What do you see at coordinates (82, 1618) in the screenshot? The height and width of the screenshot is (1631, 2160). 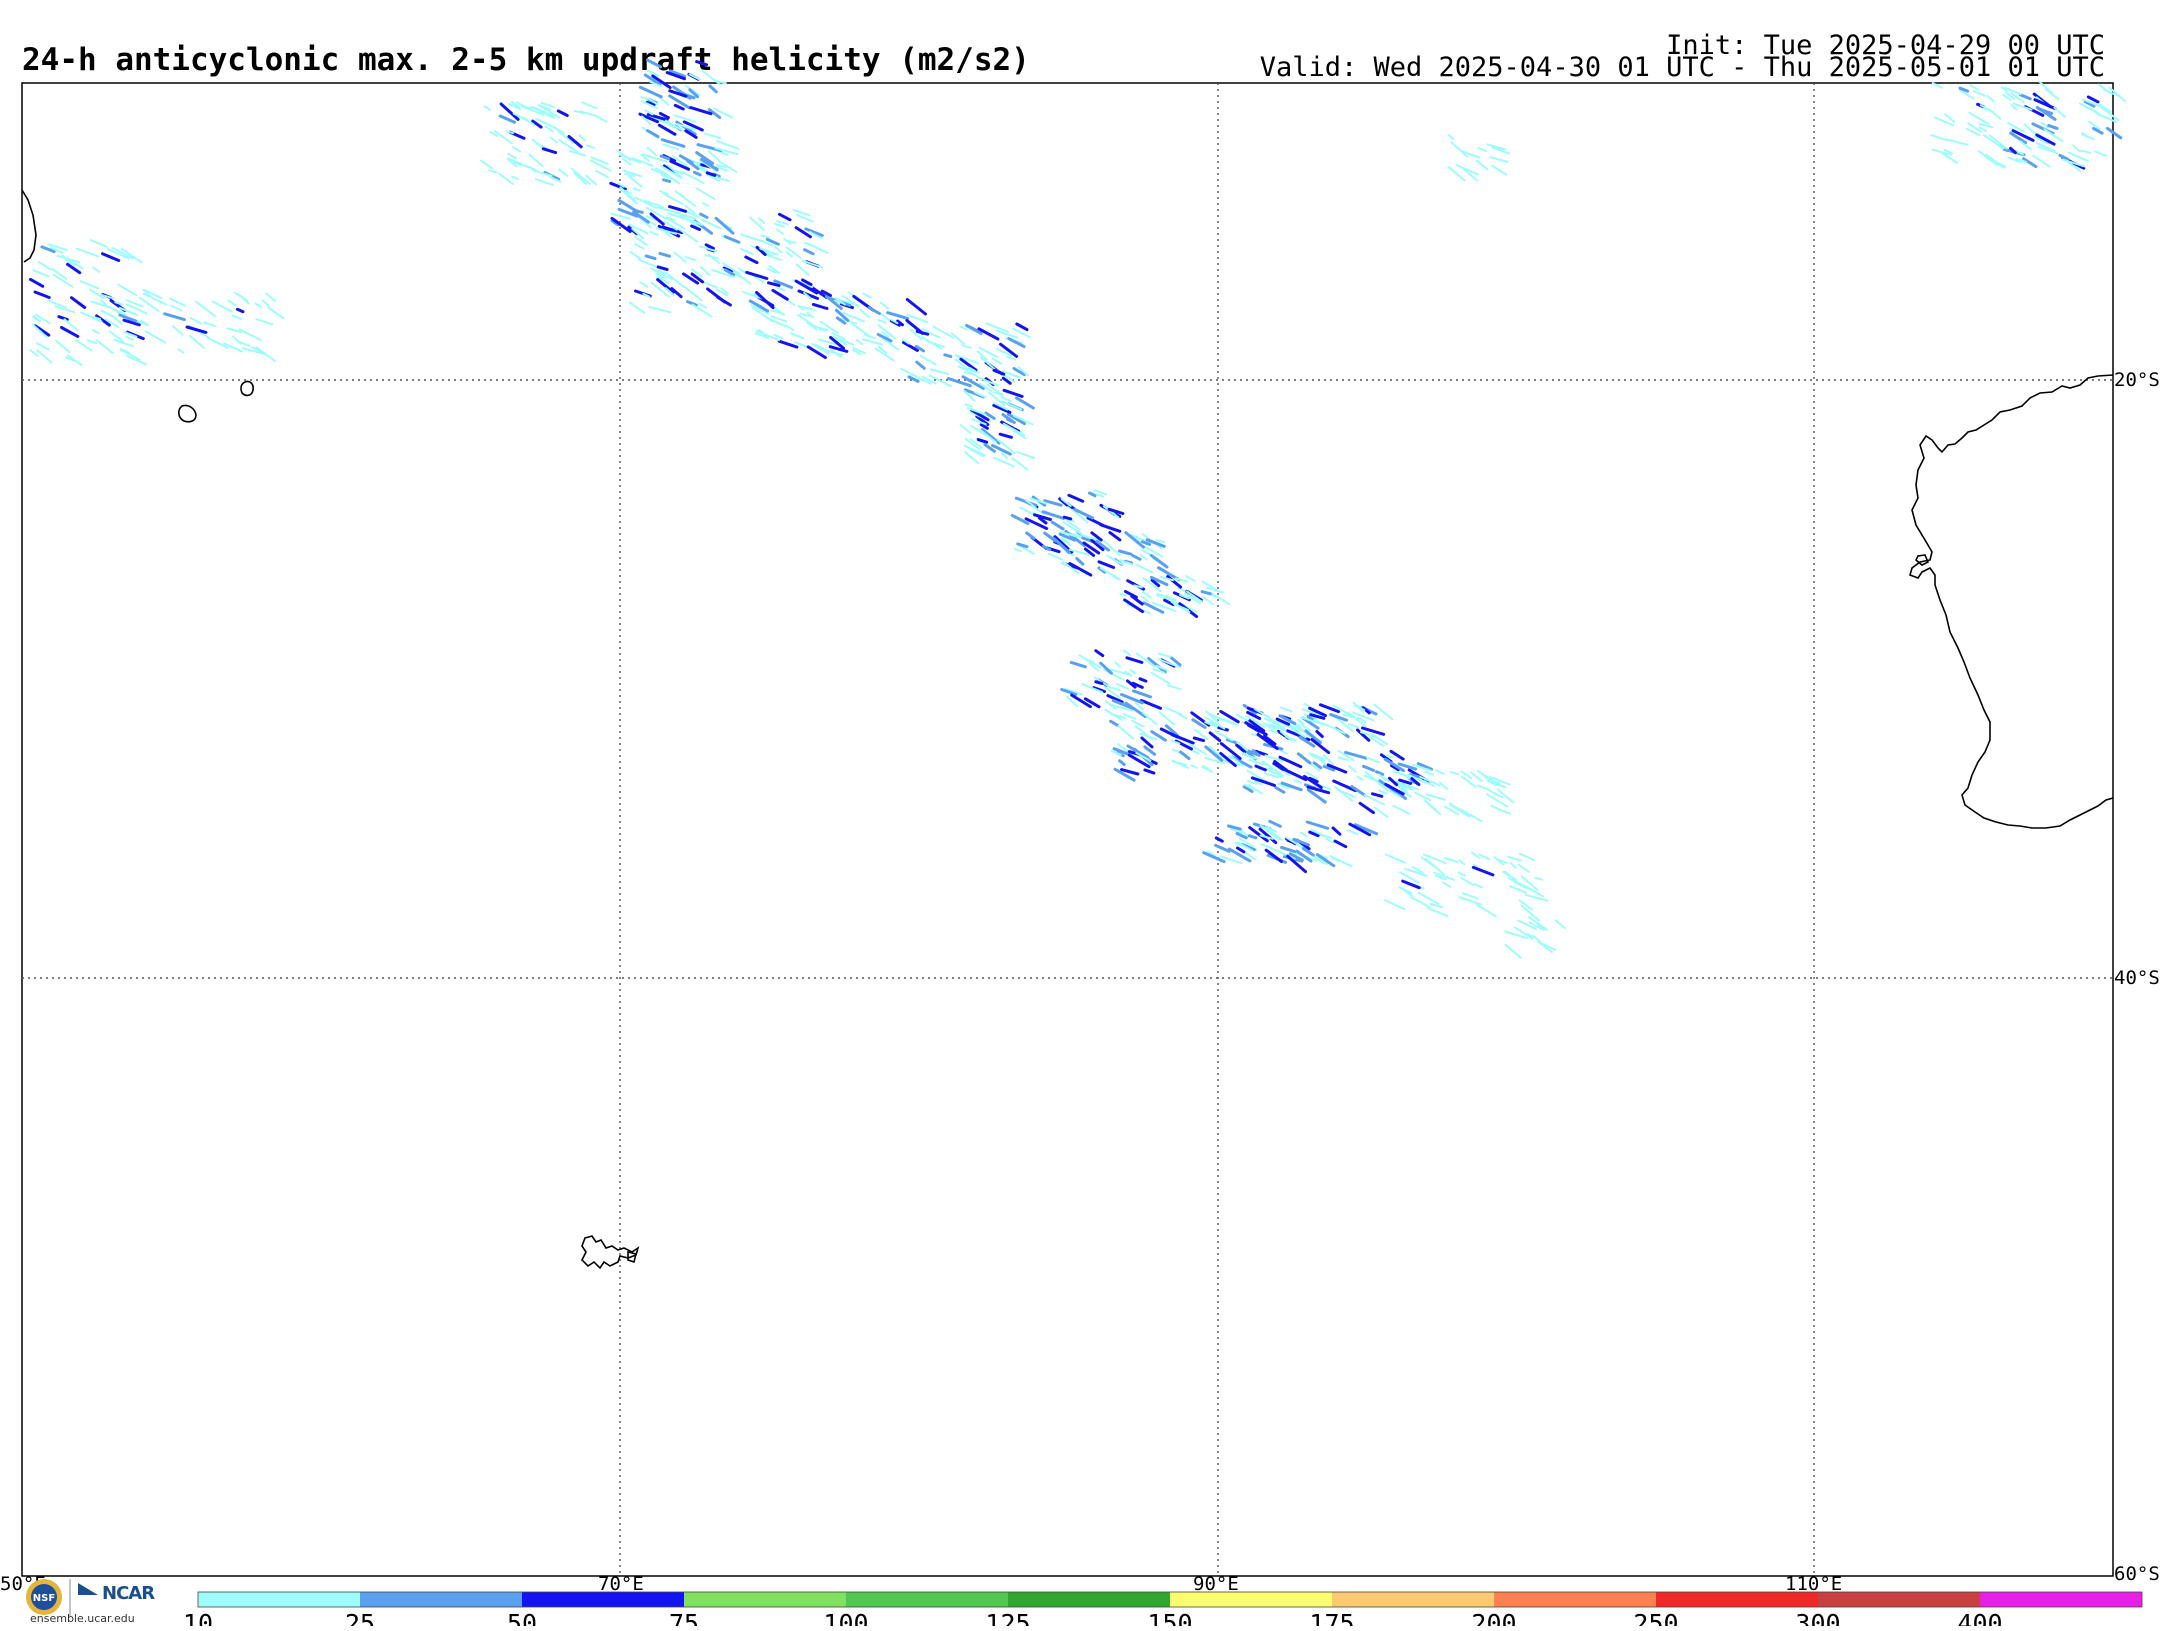 I see `site-url: ensemble.ucar.edu` at bounding box center [82, 1618].